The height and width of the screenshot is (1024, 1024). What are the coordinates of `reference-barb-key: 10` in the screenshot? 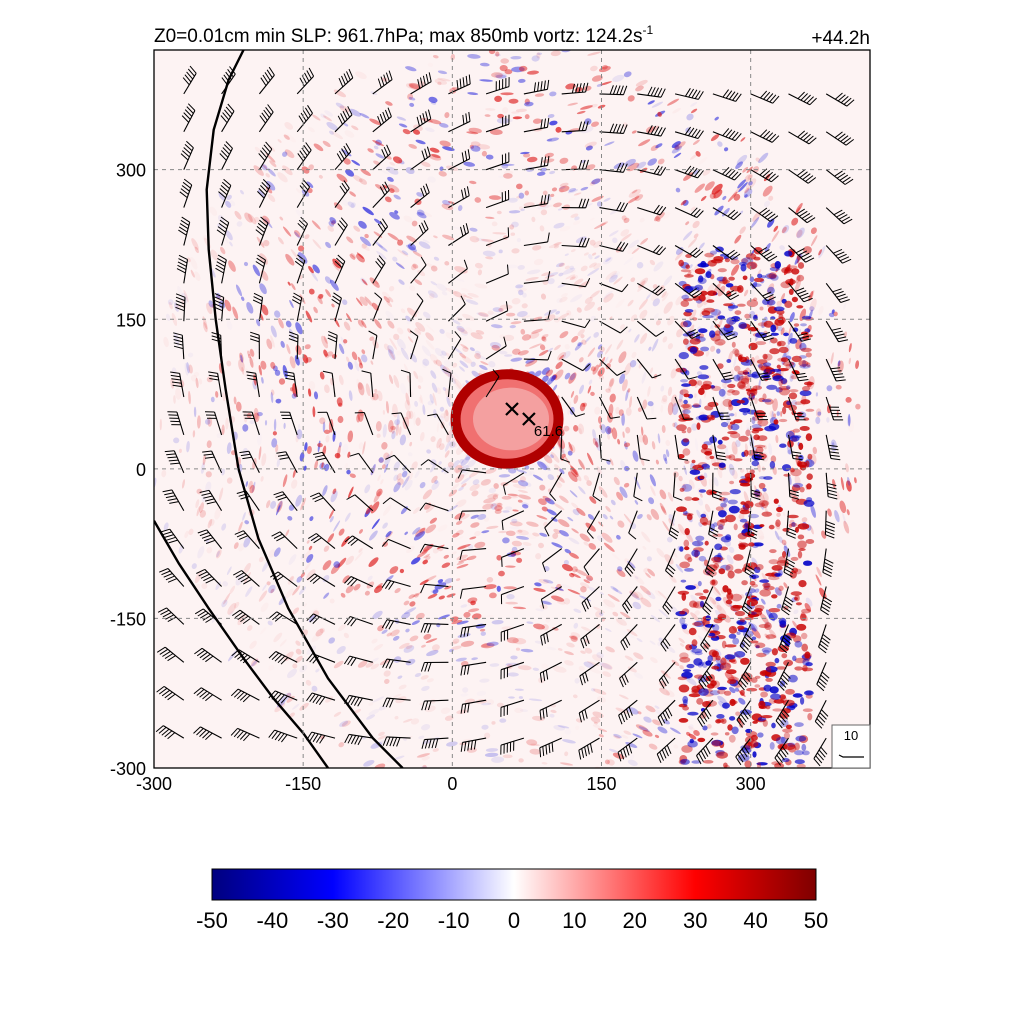 It's located at (851, 746).